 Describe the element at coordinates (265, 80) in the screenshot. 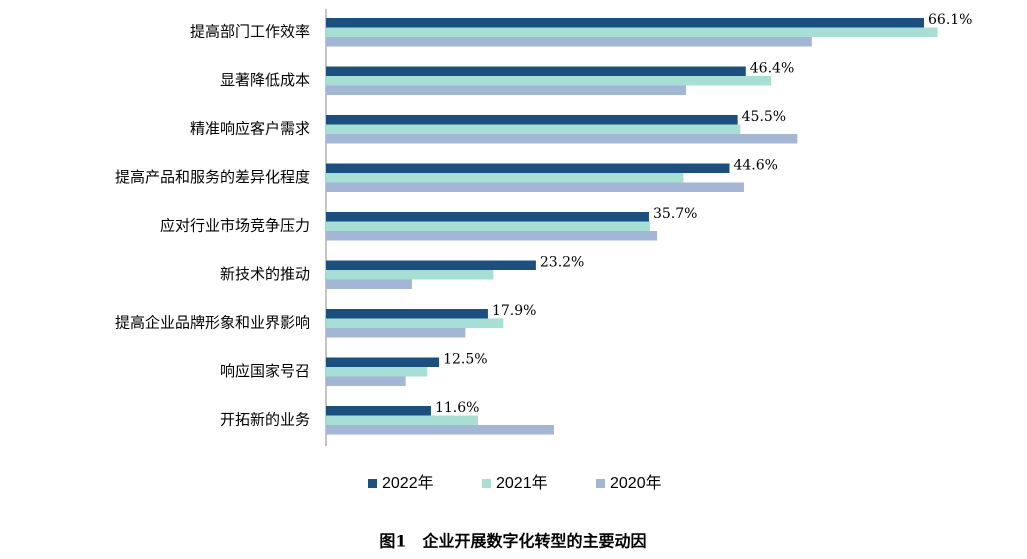

I see `y-tick-label: 显著降低成本` at that location.